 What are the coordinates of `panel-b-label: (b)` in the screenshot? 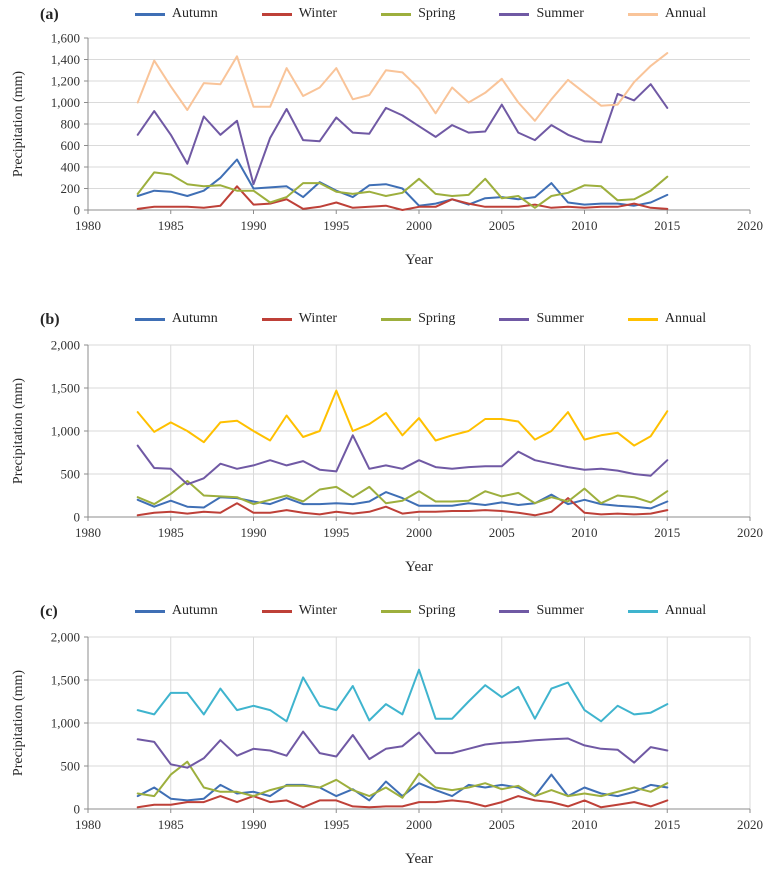 It's located at (50, 319).